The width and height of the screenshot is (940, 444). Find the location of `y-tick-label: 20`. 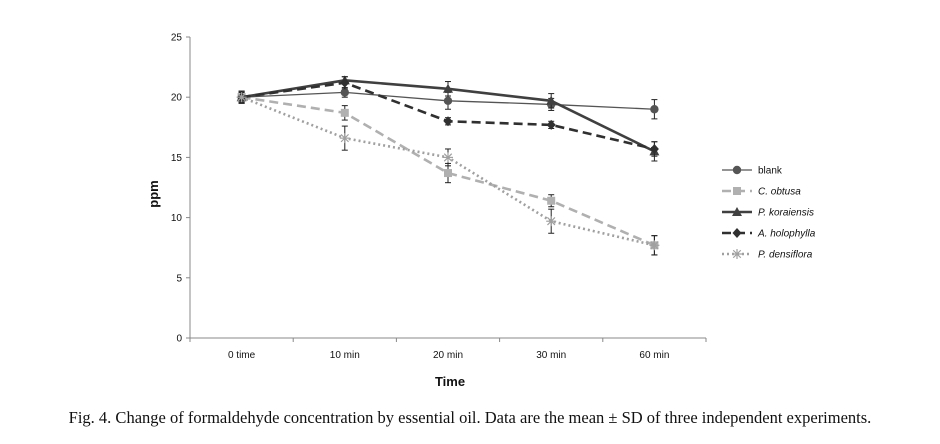

y-tick-label: 20 is located at coordinates (177, 98).